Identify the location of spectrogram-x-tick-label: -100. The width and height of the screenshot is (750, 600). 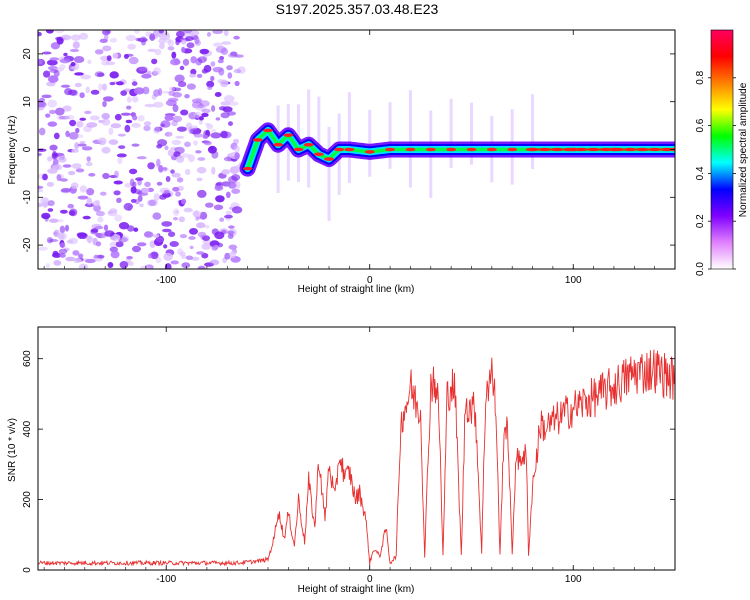
(166, 280).